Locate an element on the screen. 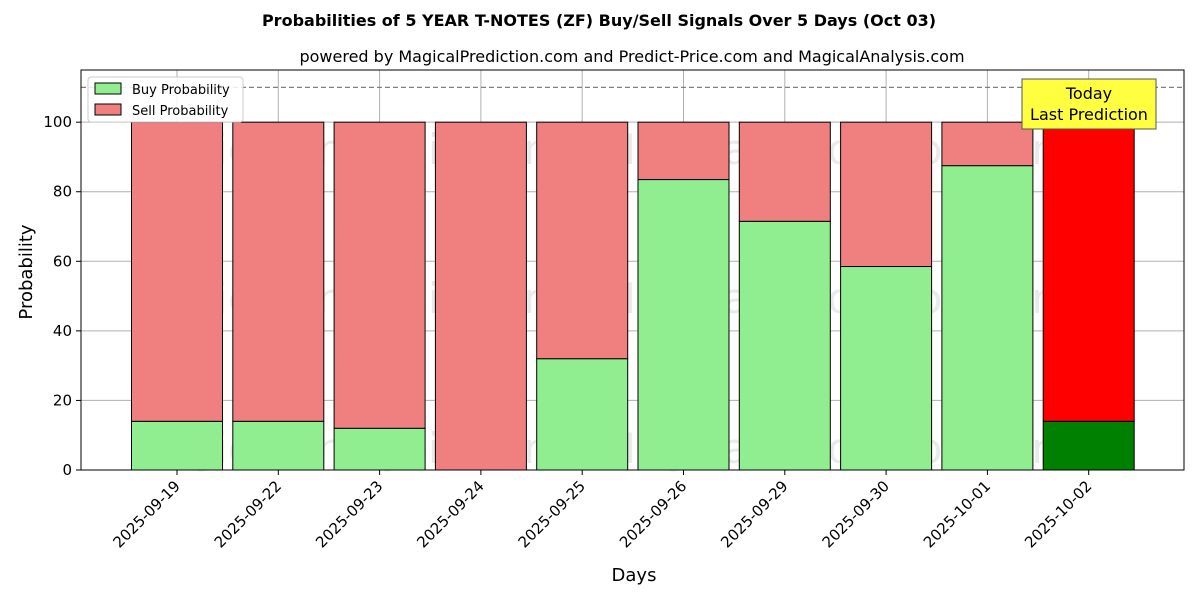 The image size is (1200, 600). y-ticks: 0 20 40 60 80 100 is located at coordinates (62, 296).